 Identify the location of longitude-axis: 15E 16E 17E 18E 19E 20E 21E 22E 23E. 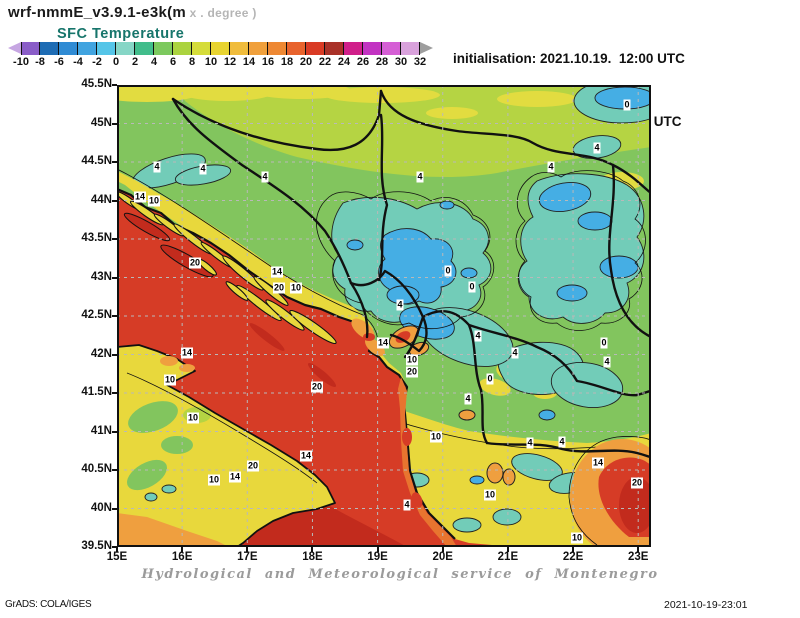
(379, 558).